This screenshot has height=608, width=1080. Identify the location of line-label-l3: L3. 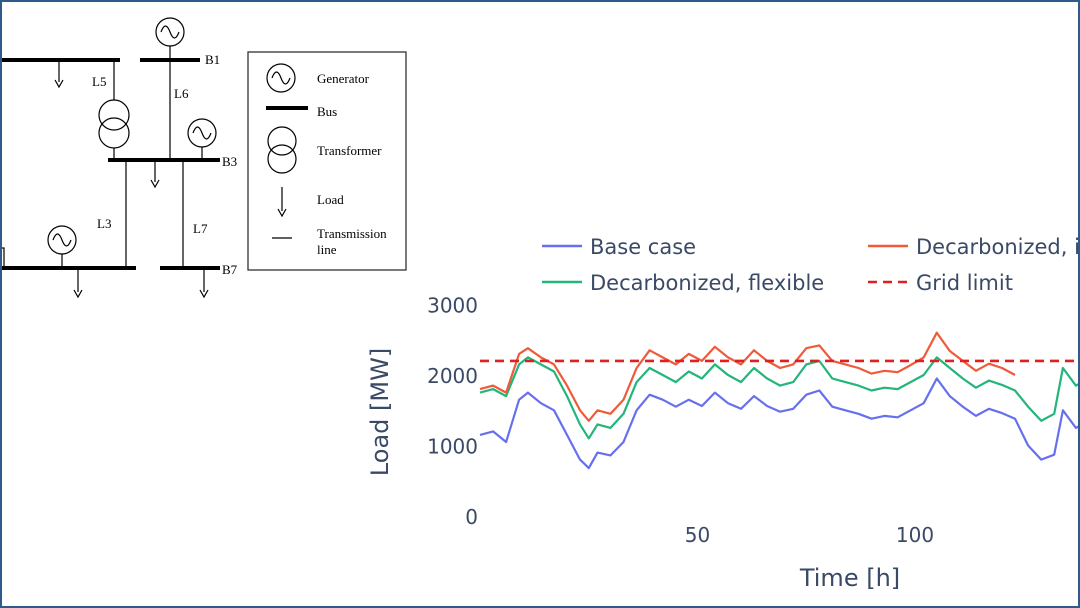
(104, 223).